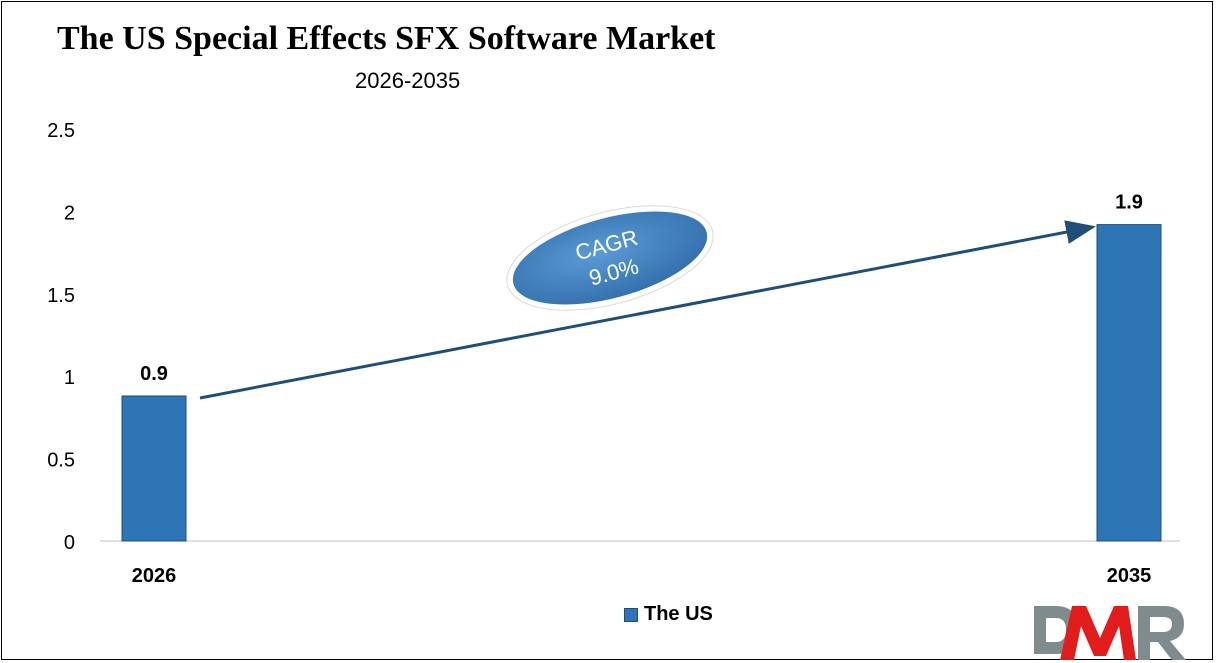 This screenshot has width=1216, height=663. What do you see at coordinates (408, 80) in the screenshot?
I see `chart-subtitle: 2026-2035` at bounding box center [408, 80].